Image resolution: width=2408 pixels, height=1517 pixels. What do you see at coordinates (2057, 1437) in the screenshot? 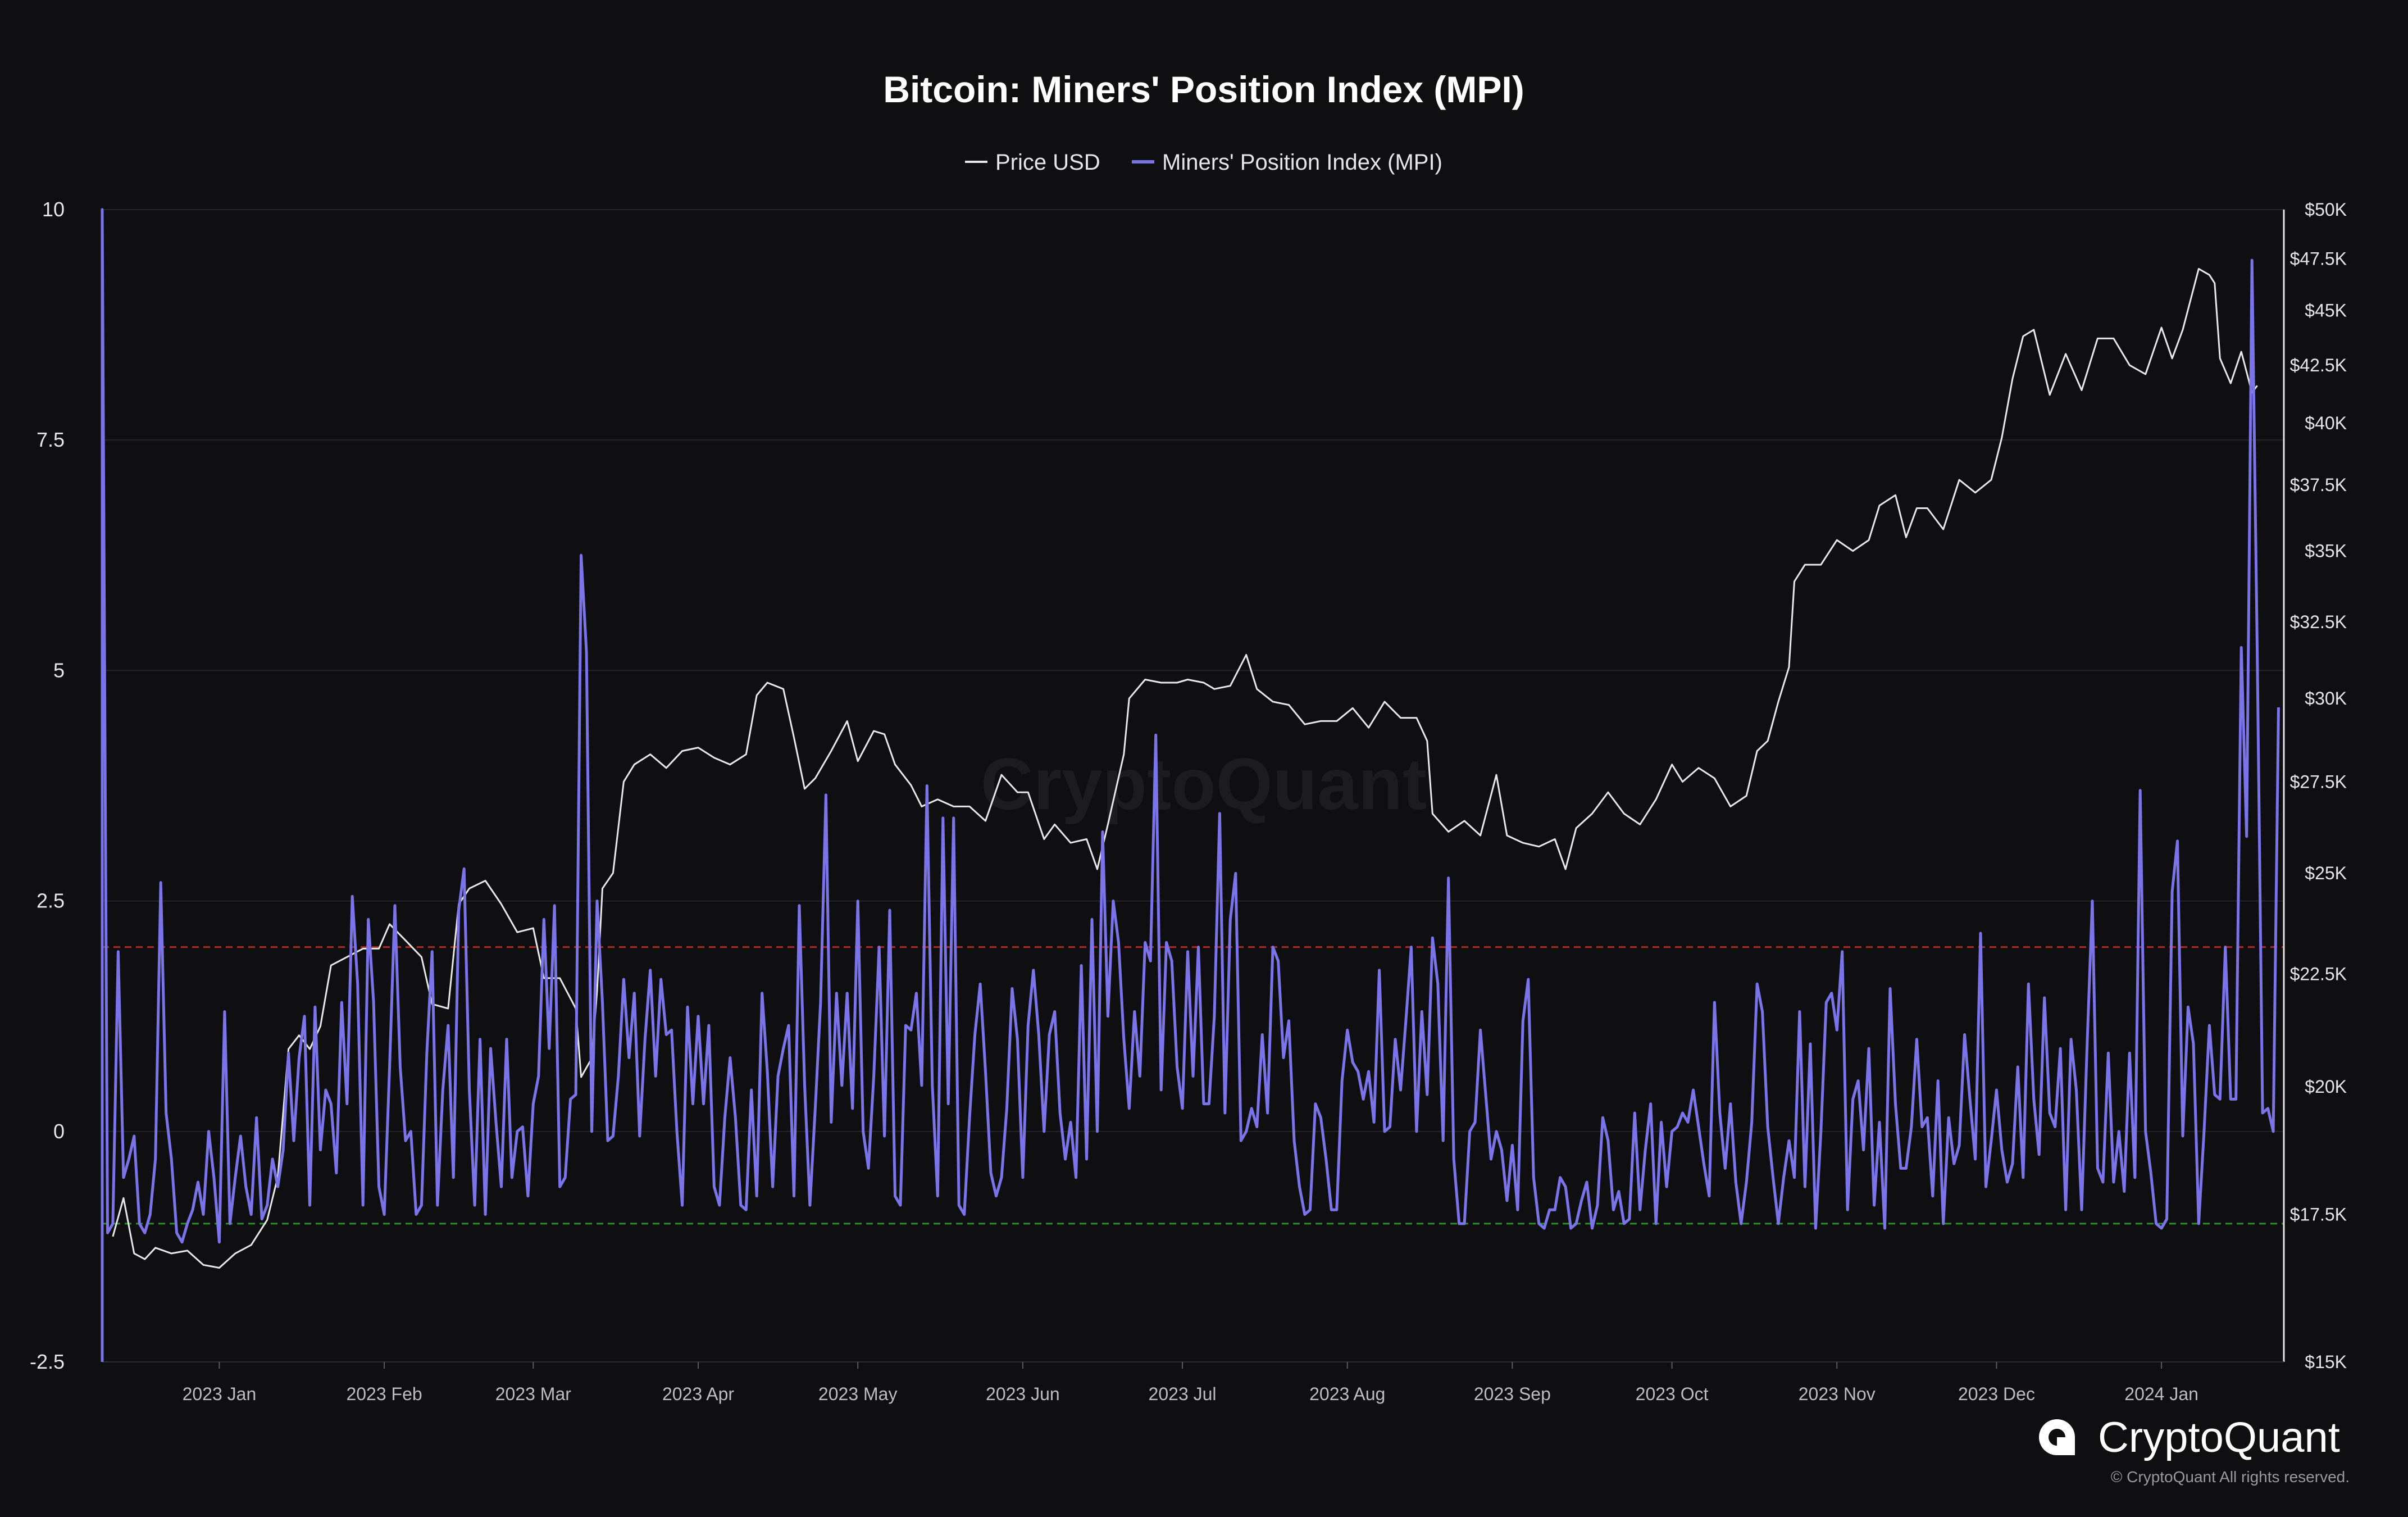
I see `cryptoquant-logo-icon` at bounding box center [2057, 1437].